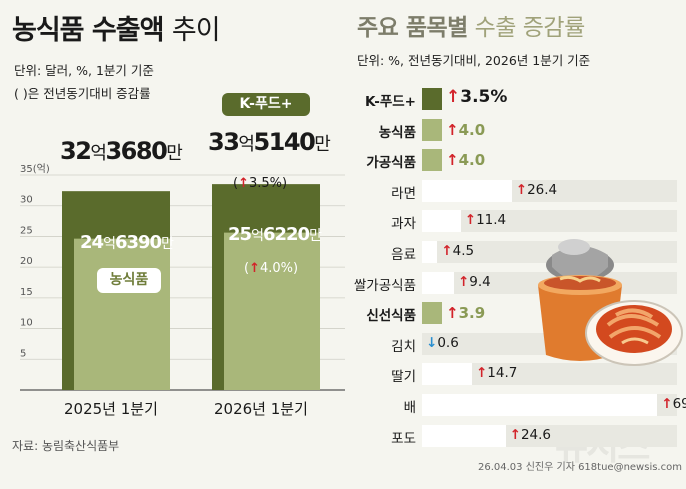  I want to click on item-label: 김치, so click(403, 346).